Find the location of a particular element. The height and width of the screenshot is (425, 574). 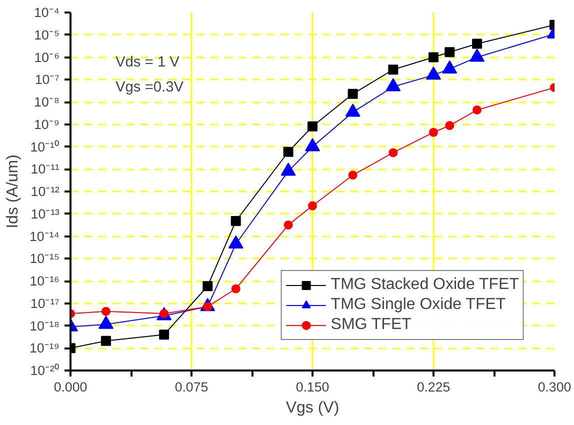

y-tick-label: 10⁻⁵ is located at coordinates (47, 34).